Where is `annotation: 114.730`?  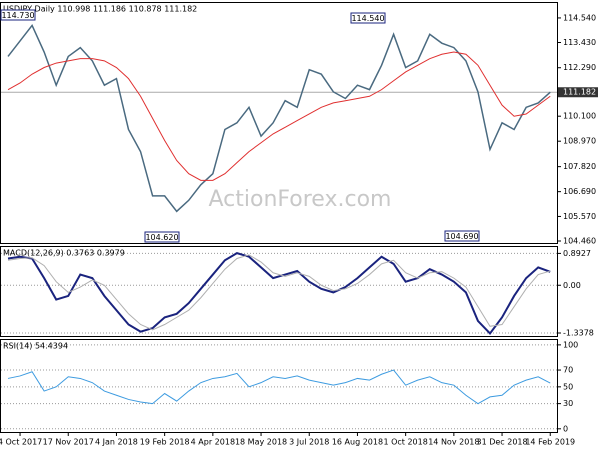 annotation: 114.730 is located at coordinates (17, 15).